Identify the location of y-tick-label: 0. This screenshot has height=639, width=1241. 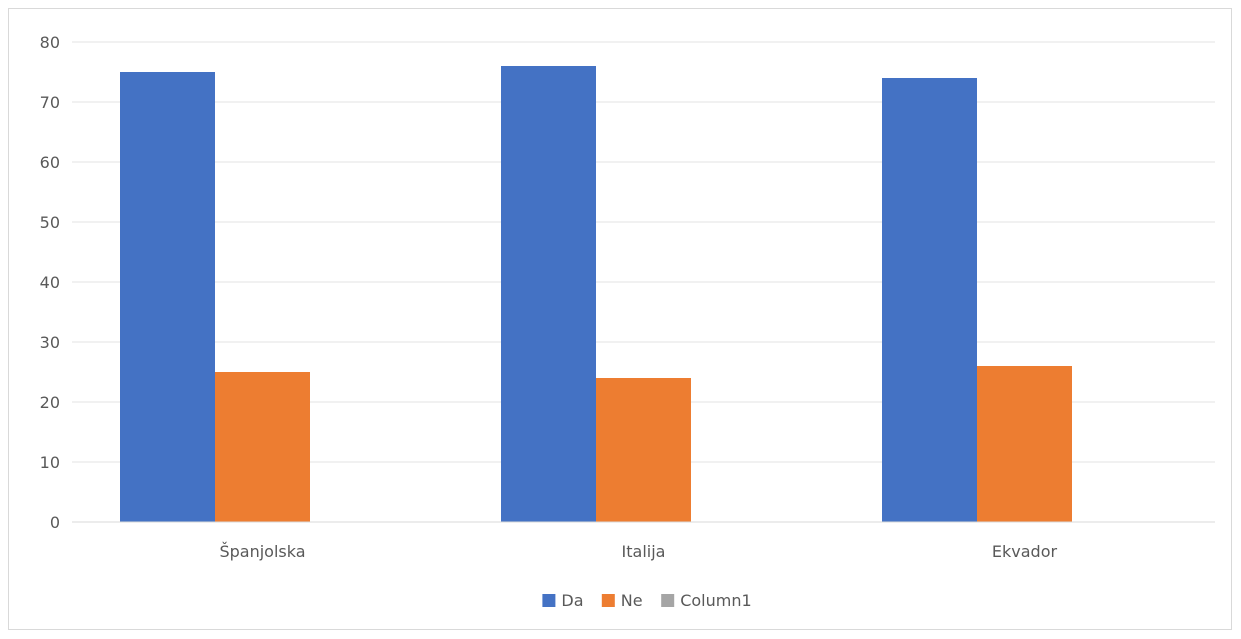
(55, 522).